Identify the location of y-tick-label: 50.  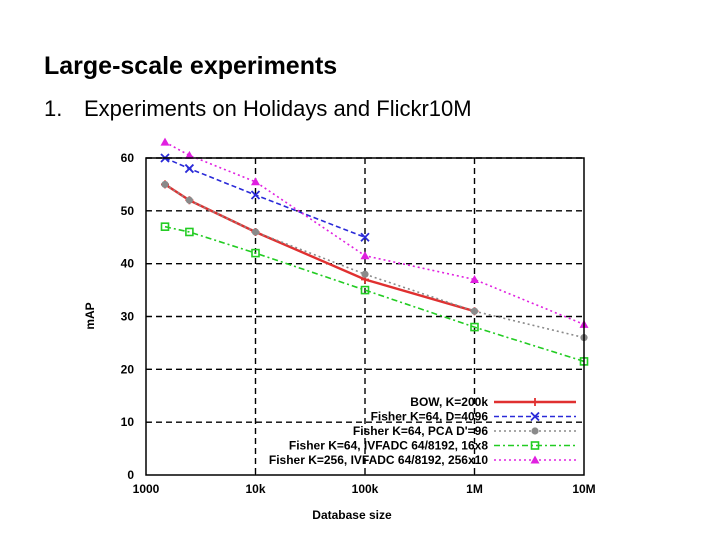
(128, 211).